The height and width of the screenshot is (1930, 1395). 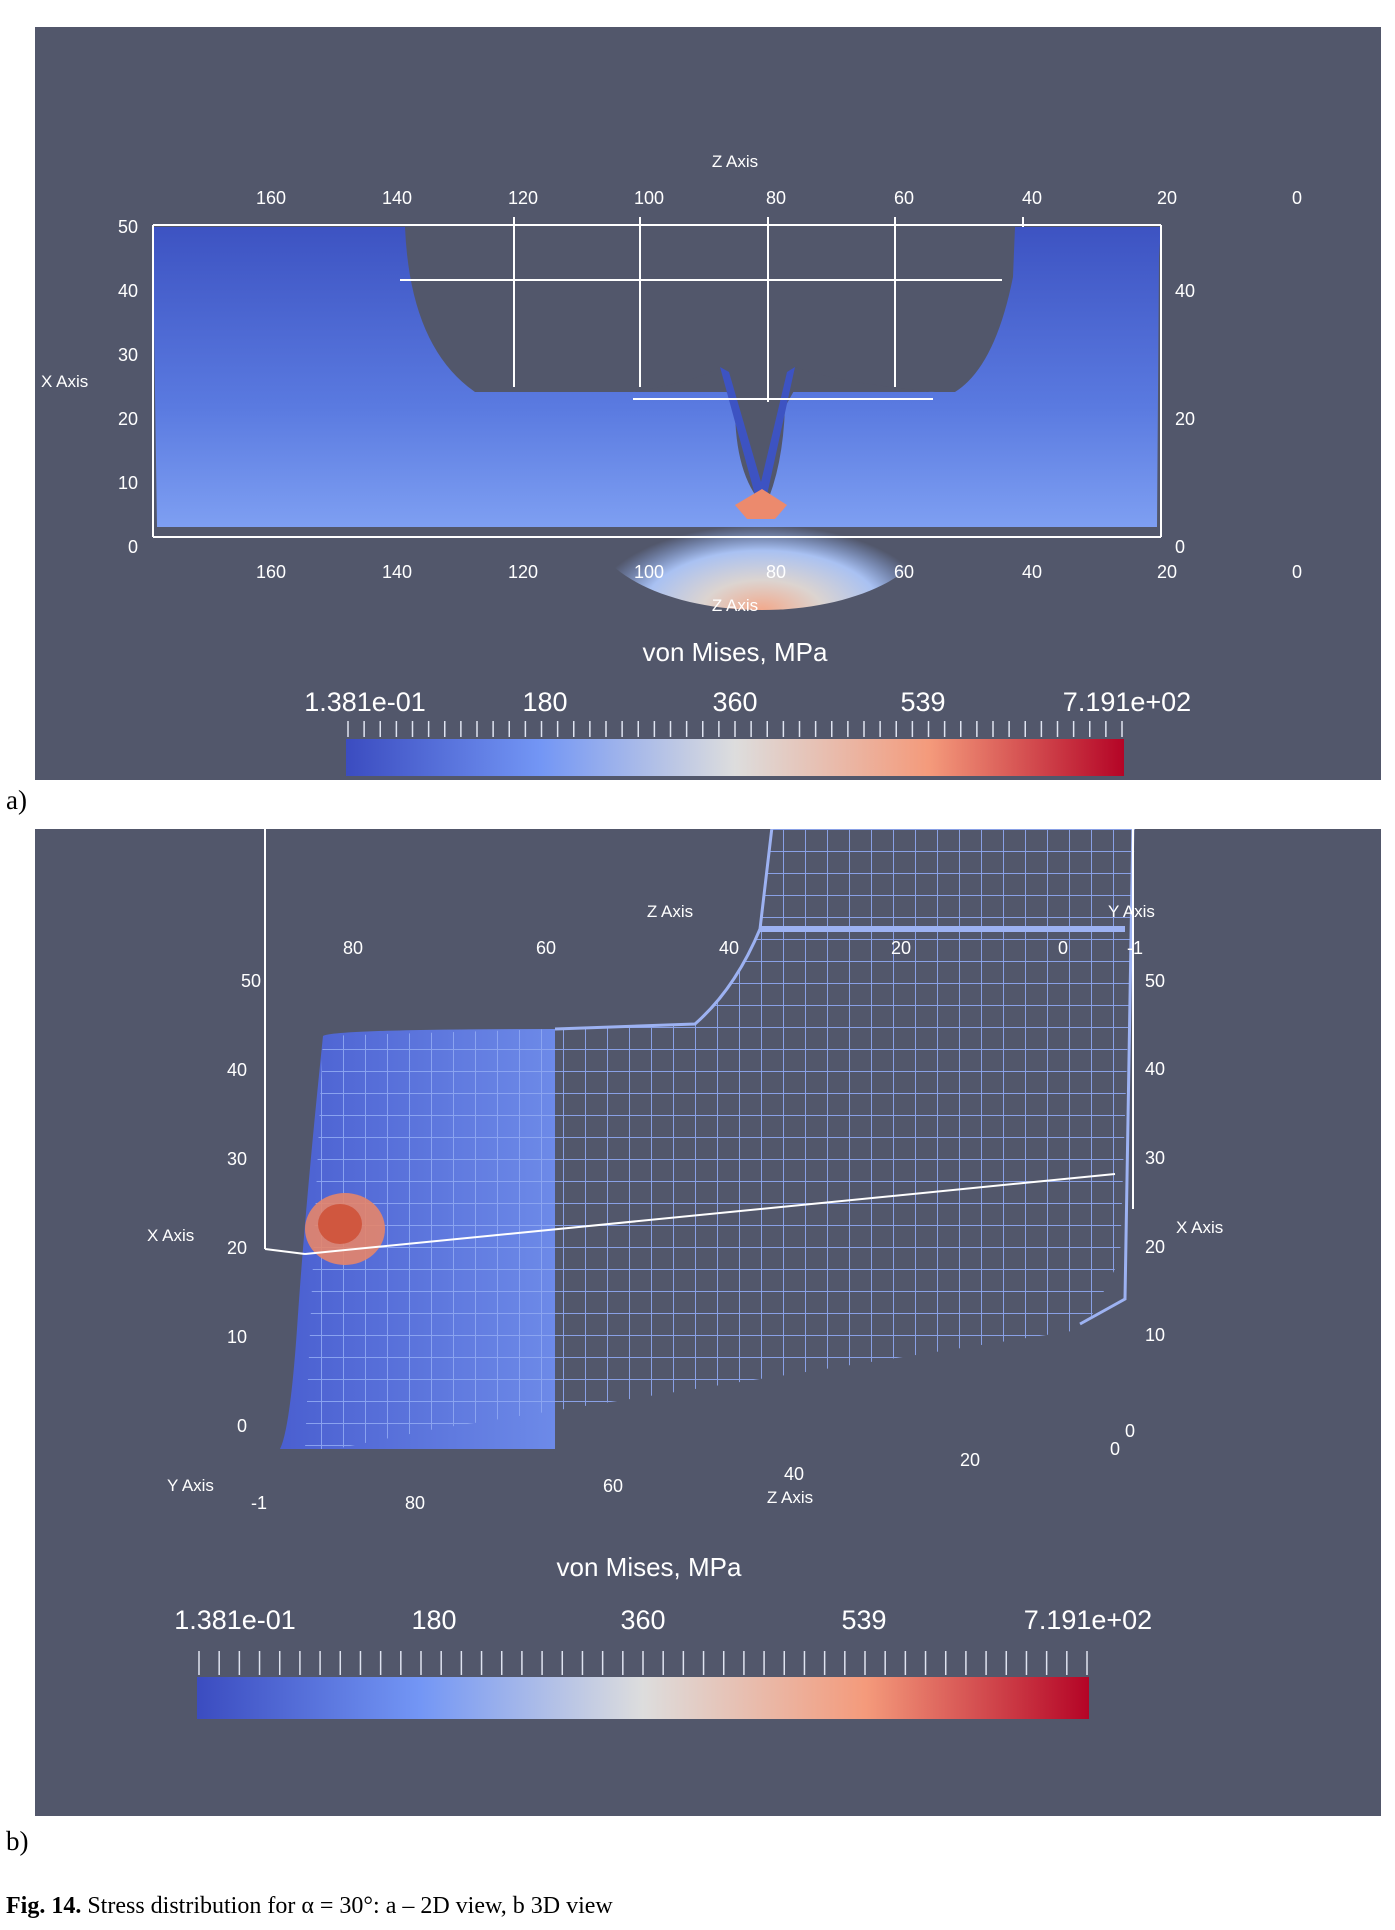 I want to click on a-bottom-tick: 100, so click(x=649, y=572).